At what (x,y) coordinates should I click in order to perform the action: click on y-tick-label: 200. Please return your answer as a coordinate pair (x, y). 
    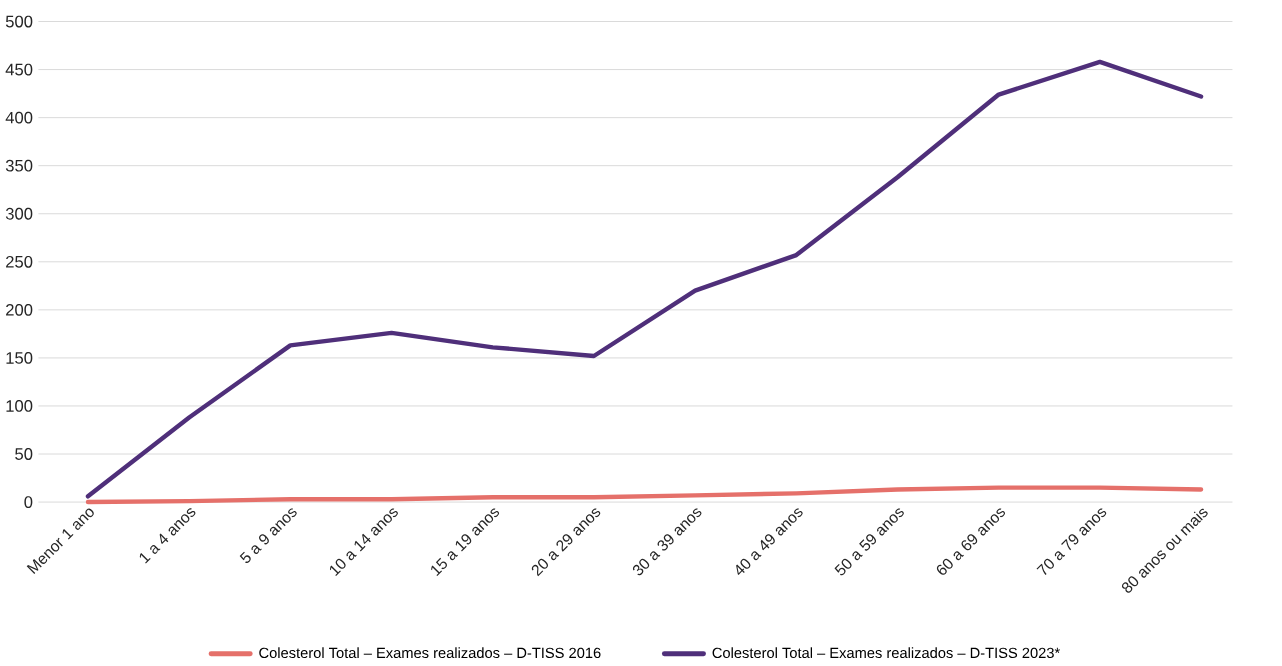
    Looking at the image, I should click on (19, 310).